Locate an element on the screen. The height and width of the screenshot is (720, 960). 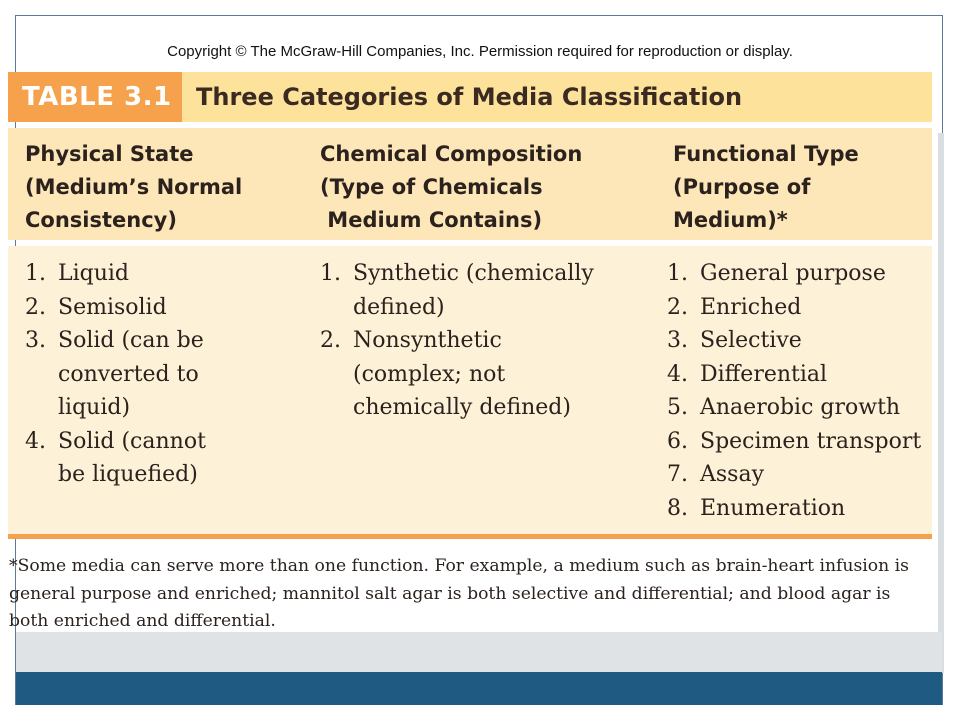
list-item: 2. Semisolid is located at coordinates (122, 308).